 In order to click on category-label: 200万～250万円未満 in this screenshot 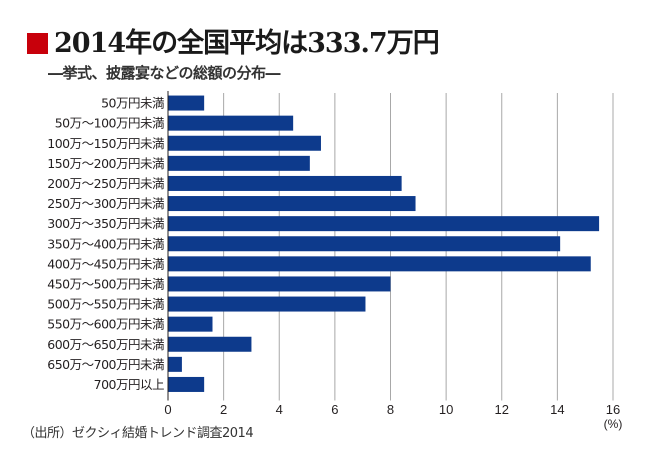, I will do `click(105, 183)`.